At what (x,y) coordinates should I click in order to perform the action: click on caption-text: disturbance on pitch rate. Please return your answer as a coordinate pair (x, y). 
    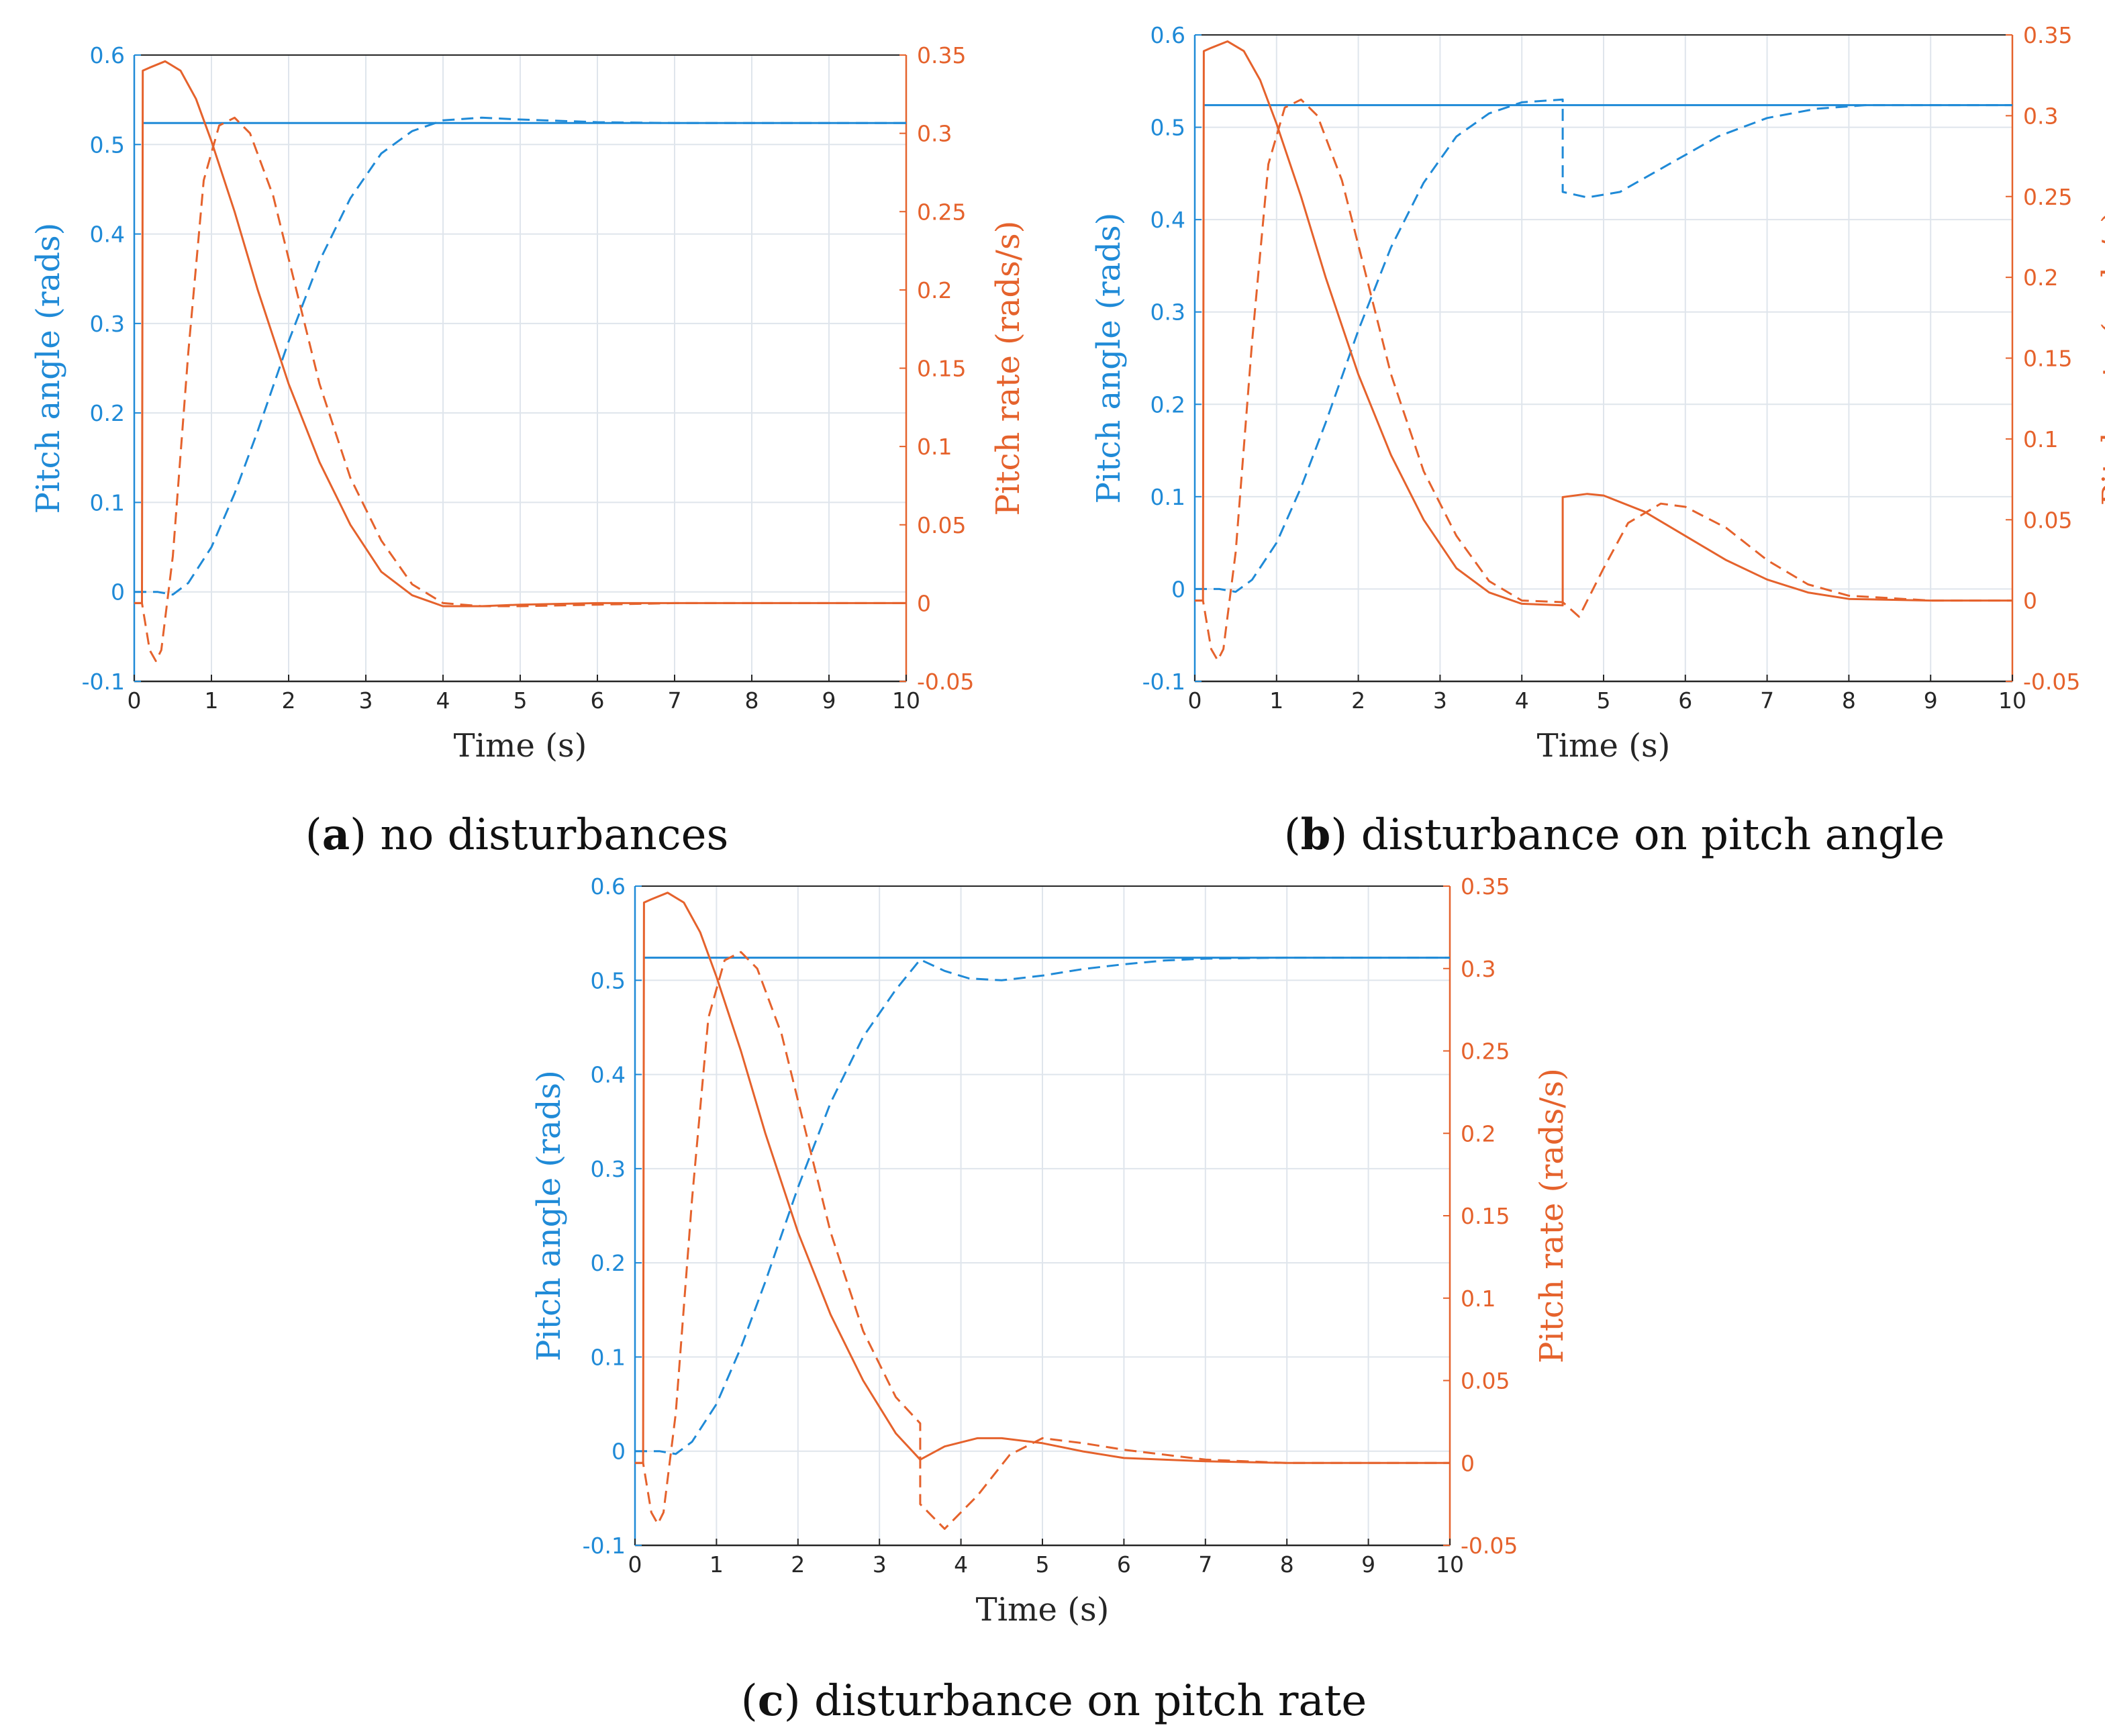
    Looking at the image, I should click on (1084, 1701).